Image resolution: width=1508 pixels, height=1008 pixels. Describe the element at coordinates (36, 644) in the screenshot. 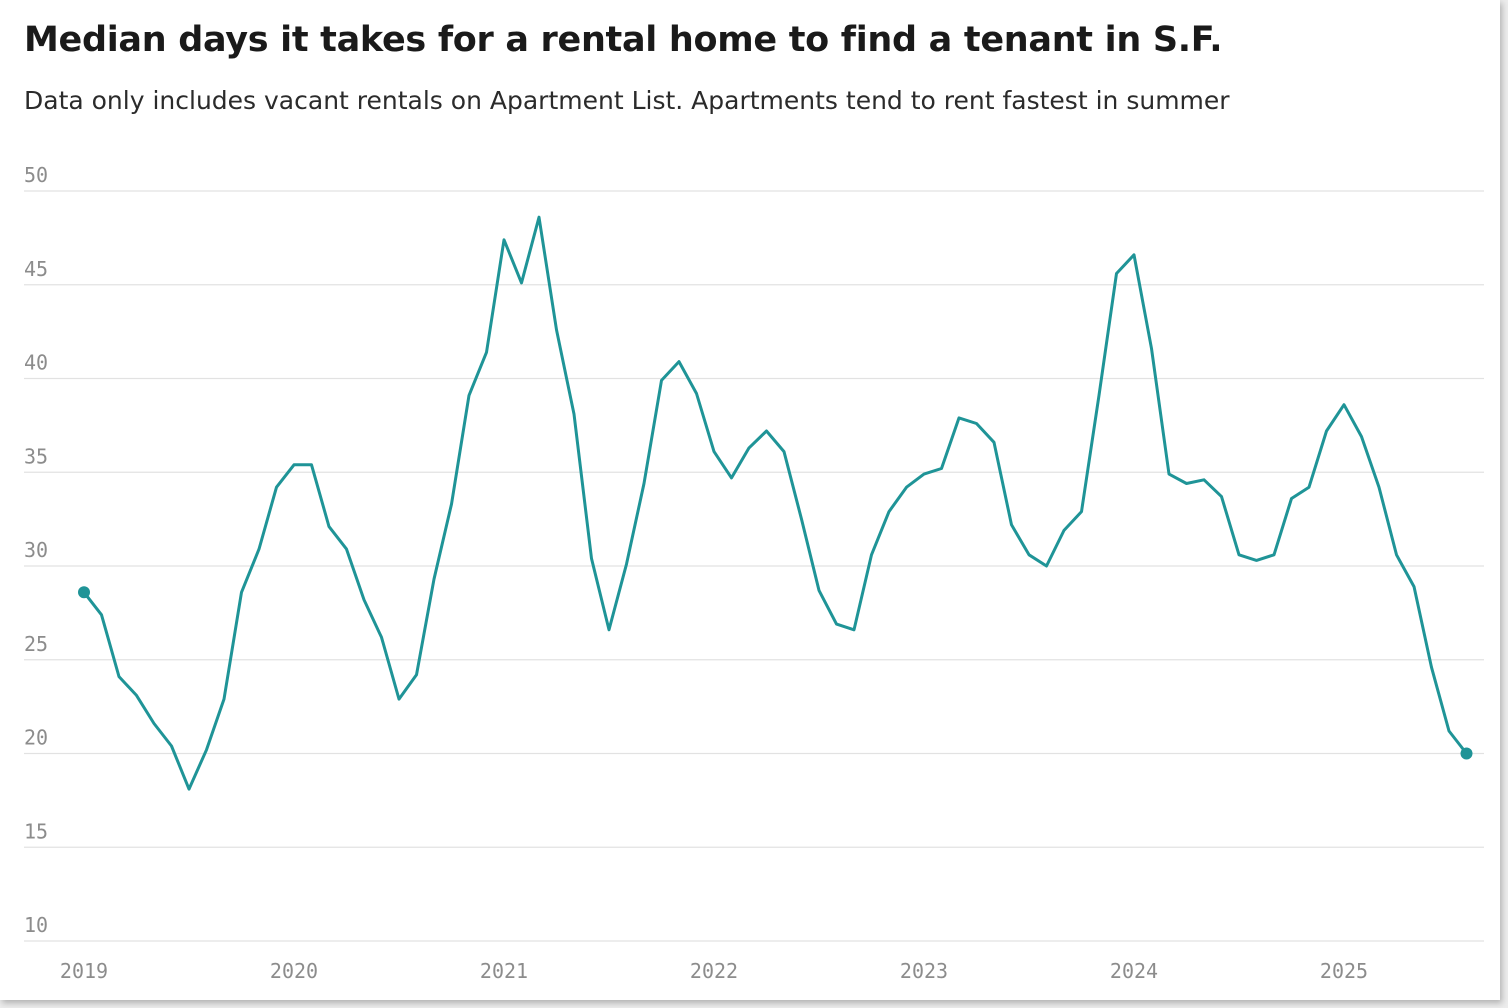

I see `y-tick-label: 25` at that location.